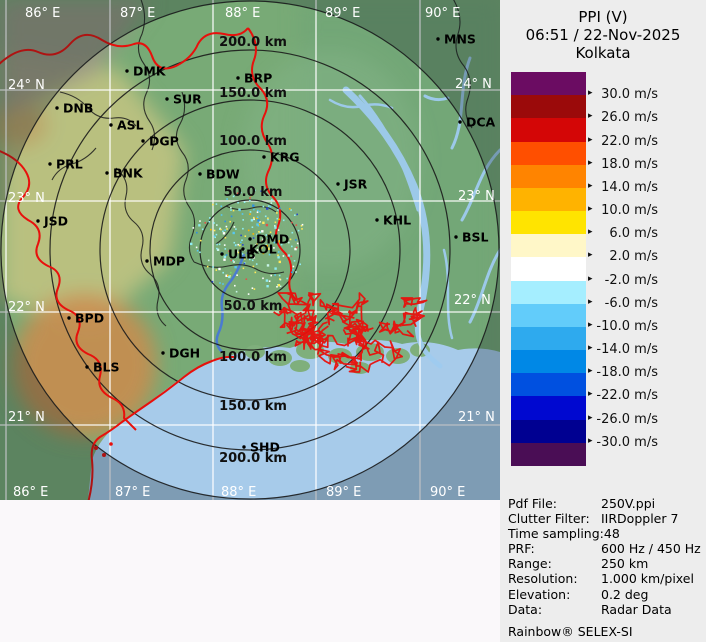 The height and width of the screenshot is (642, 706). Describe the element at coordinates (640, 519) in the screenshot. I see `info-value: IIRDoppler 7` at that location.